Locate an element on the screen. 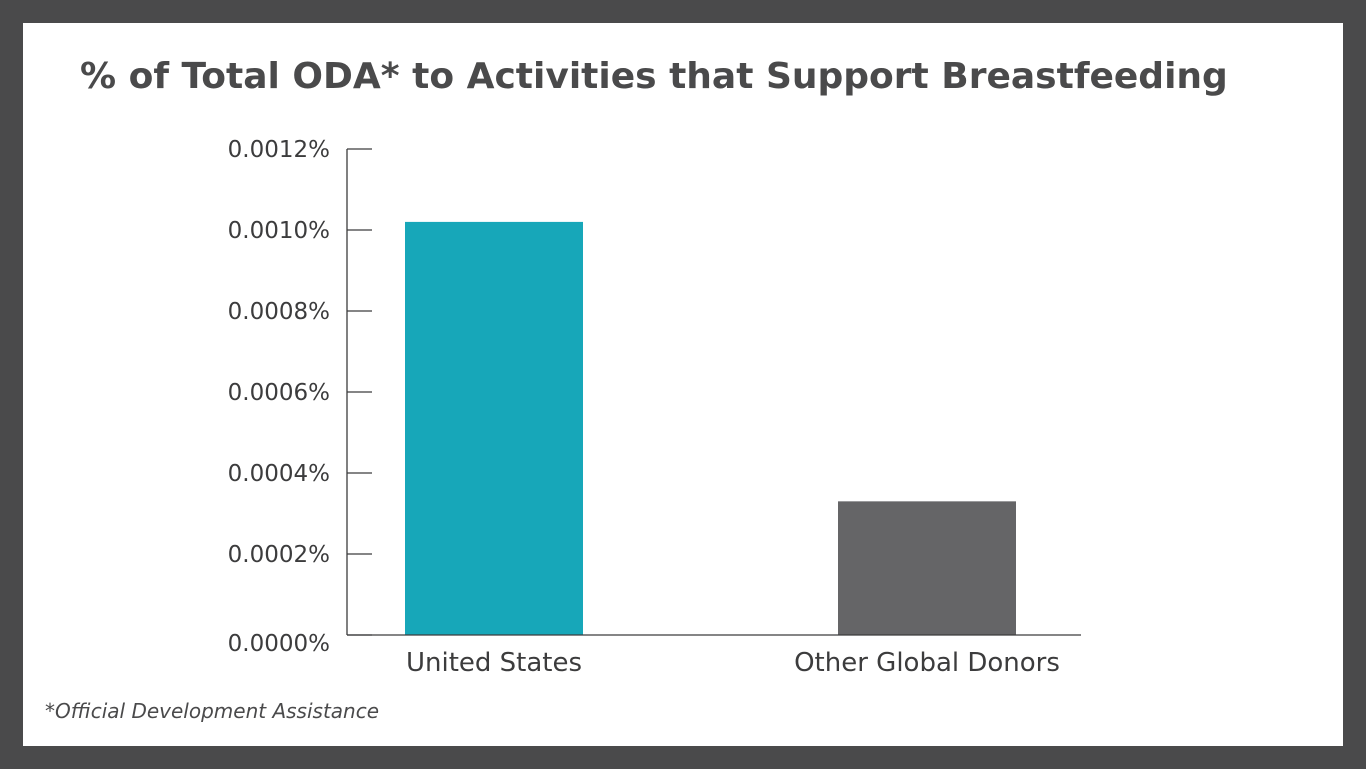 The width and height of the screenshot is (1366, 769). y-tick-label: 0.0002% is located at coordinates (279, 555).